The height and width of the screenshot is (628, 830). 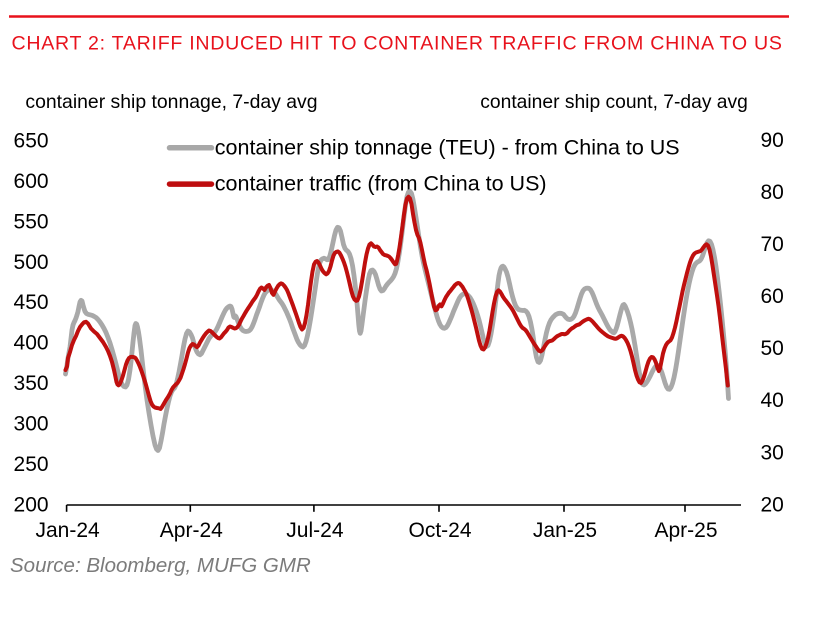 I want to click on svg-text: Oct-24, so click(x=439, y=530).